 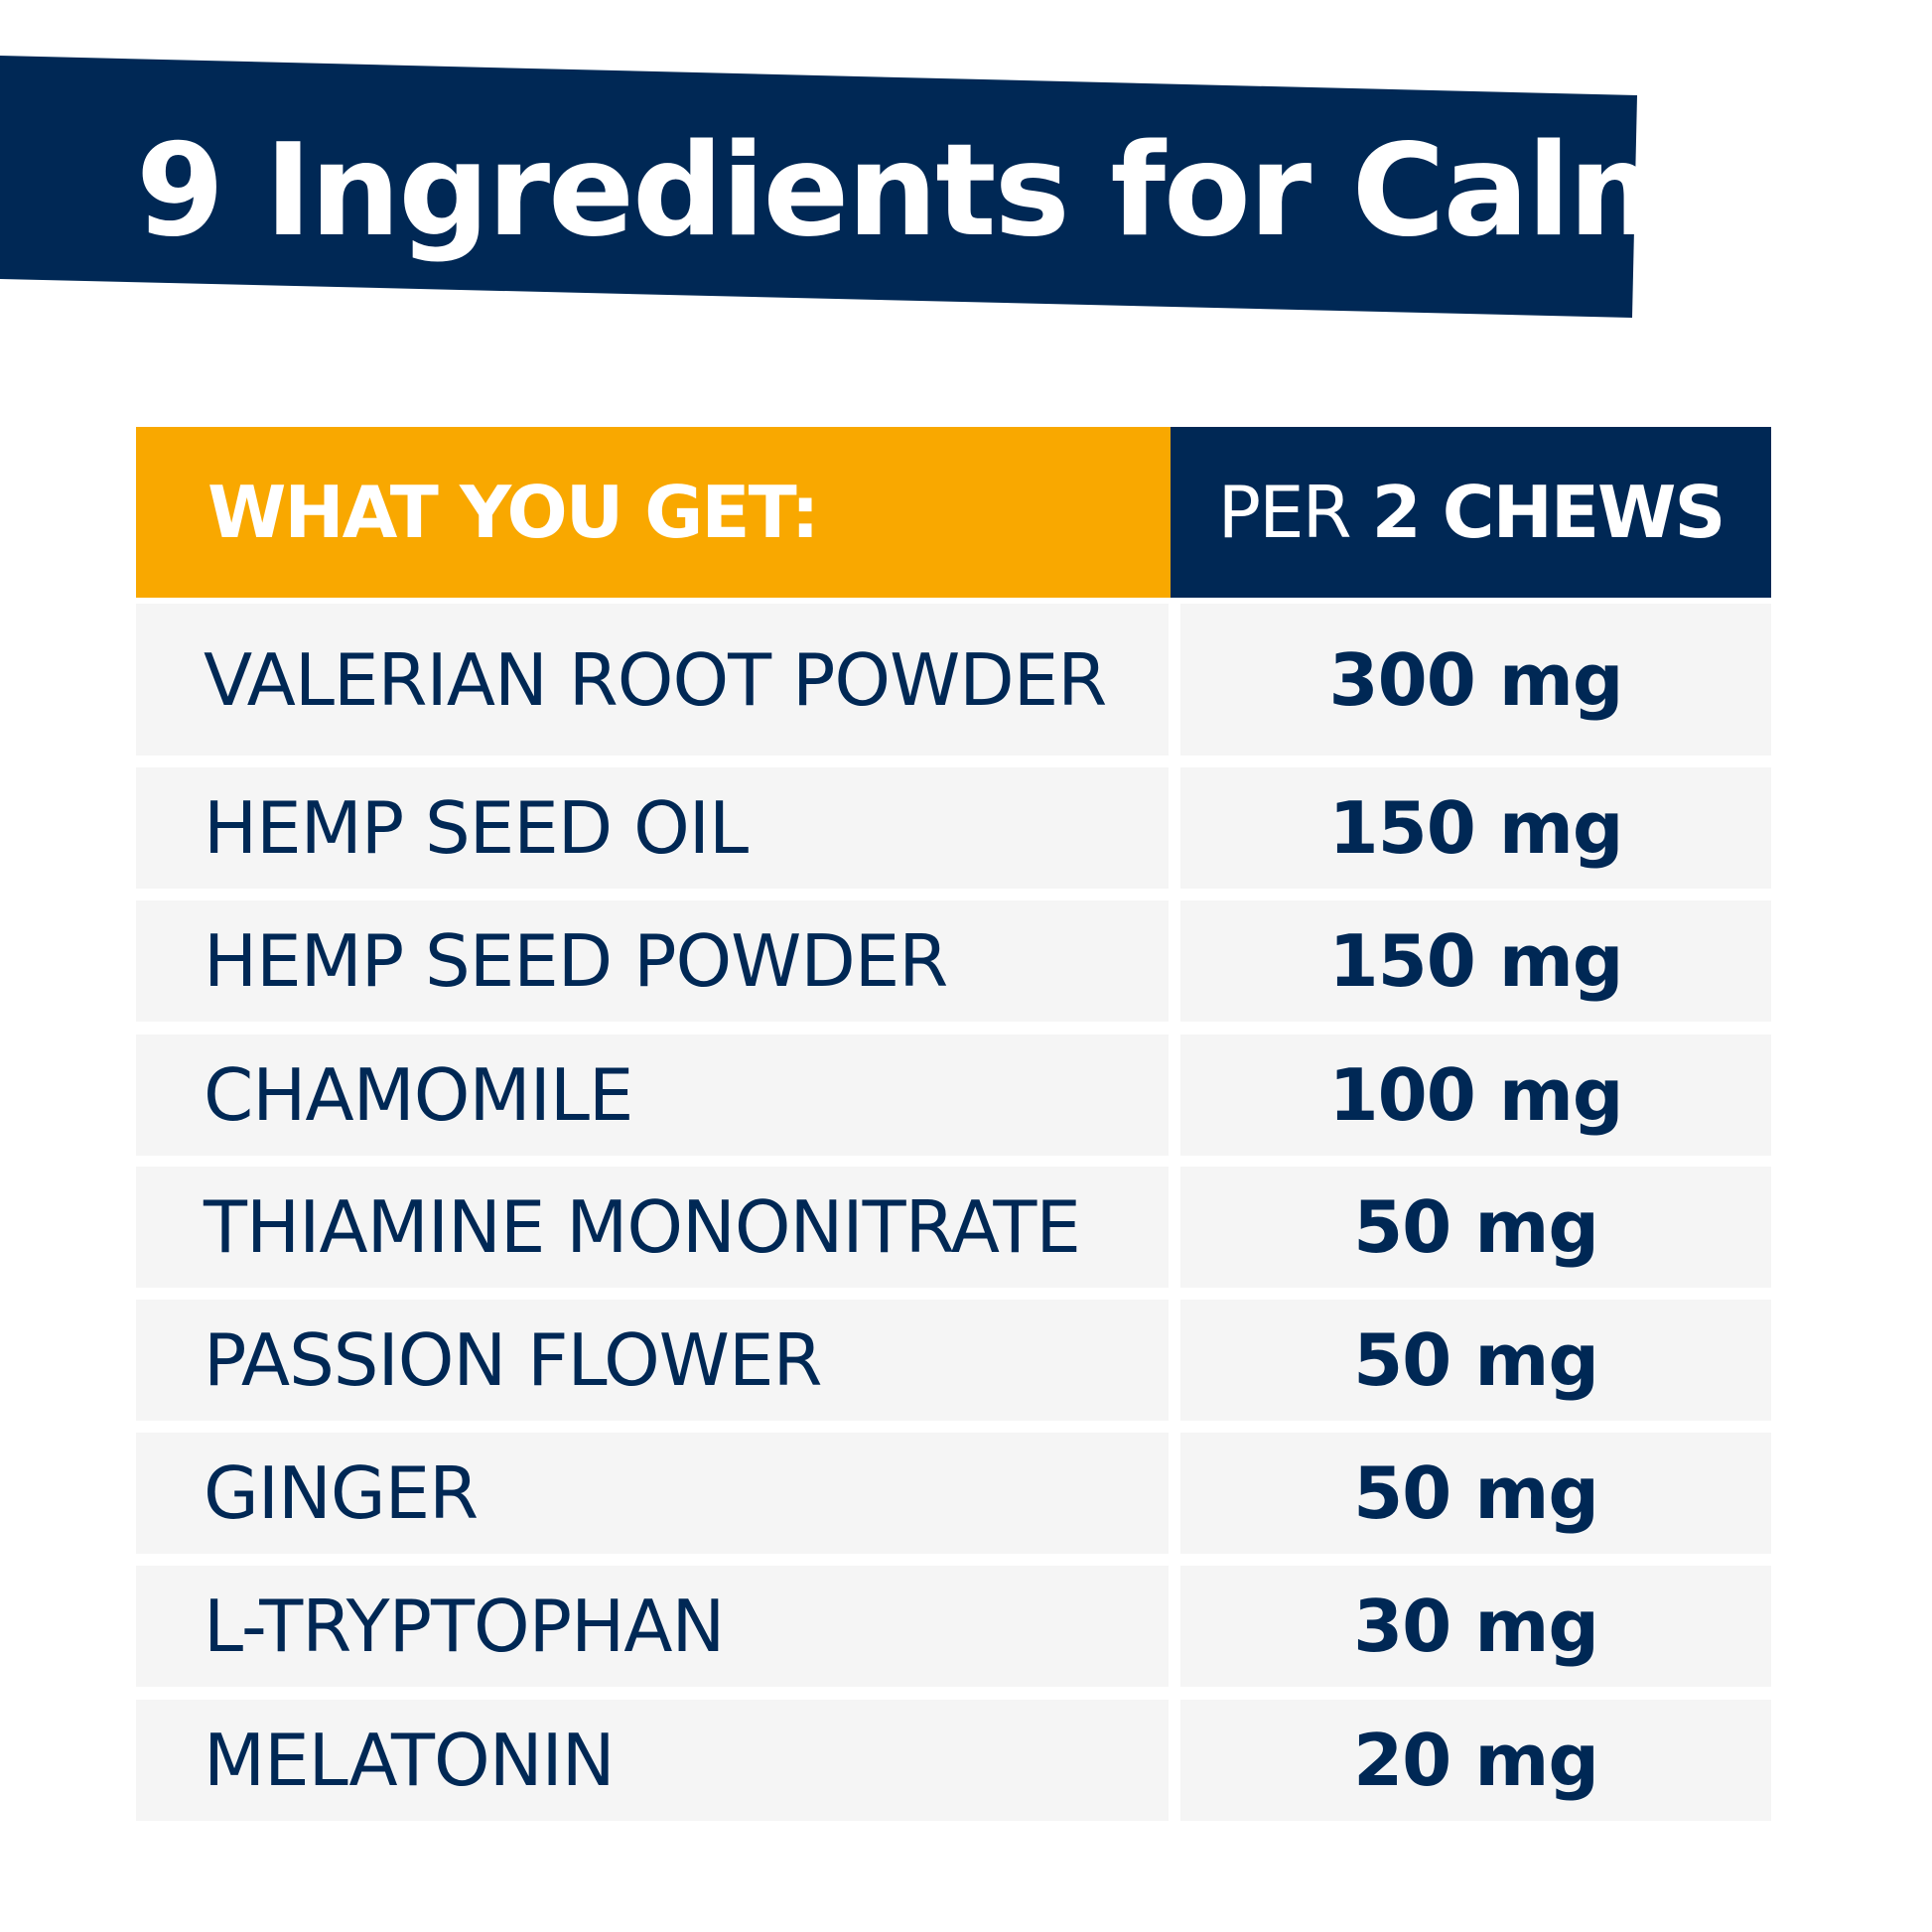 I want to click on page-title: 9 Ingredients for Calm, so click(x=918, y=191).